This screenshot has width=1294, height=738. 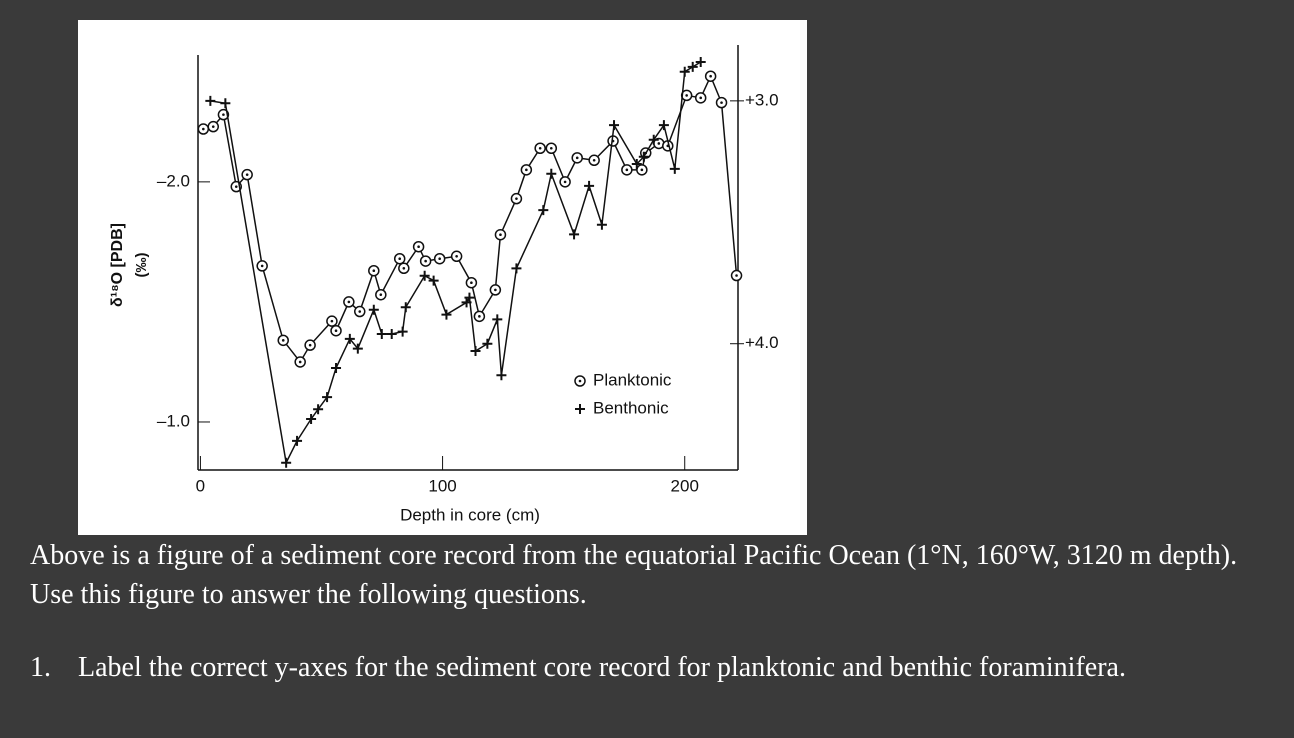 I want to click on legend-label: Planktonic, so click(x=632, y=379).